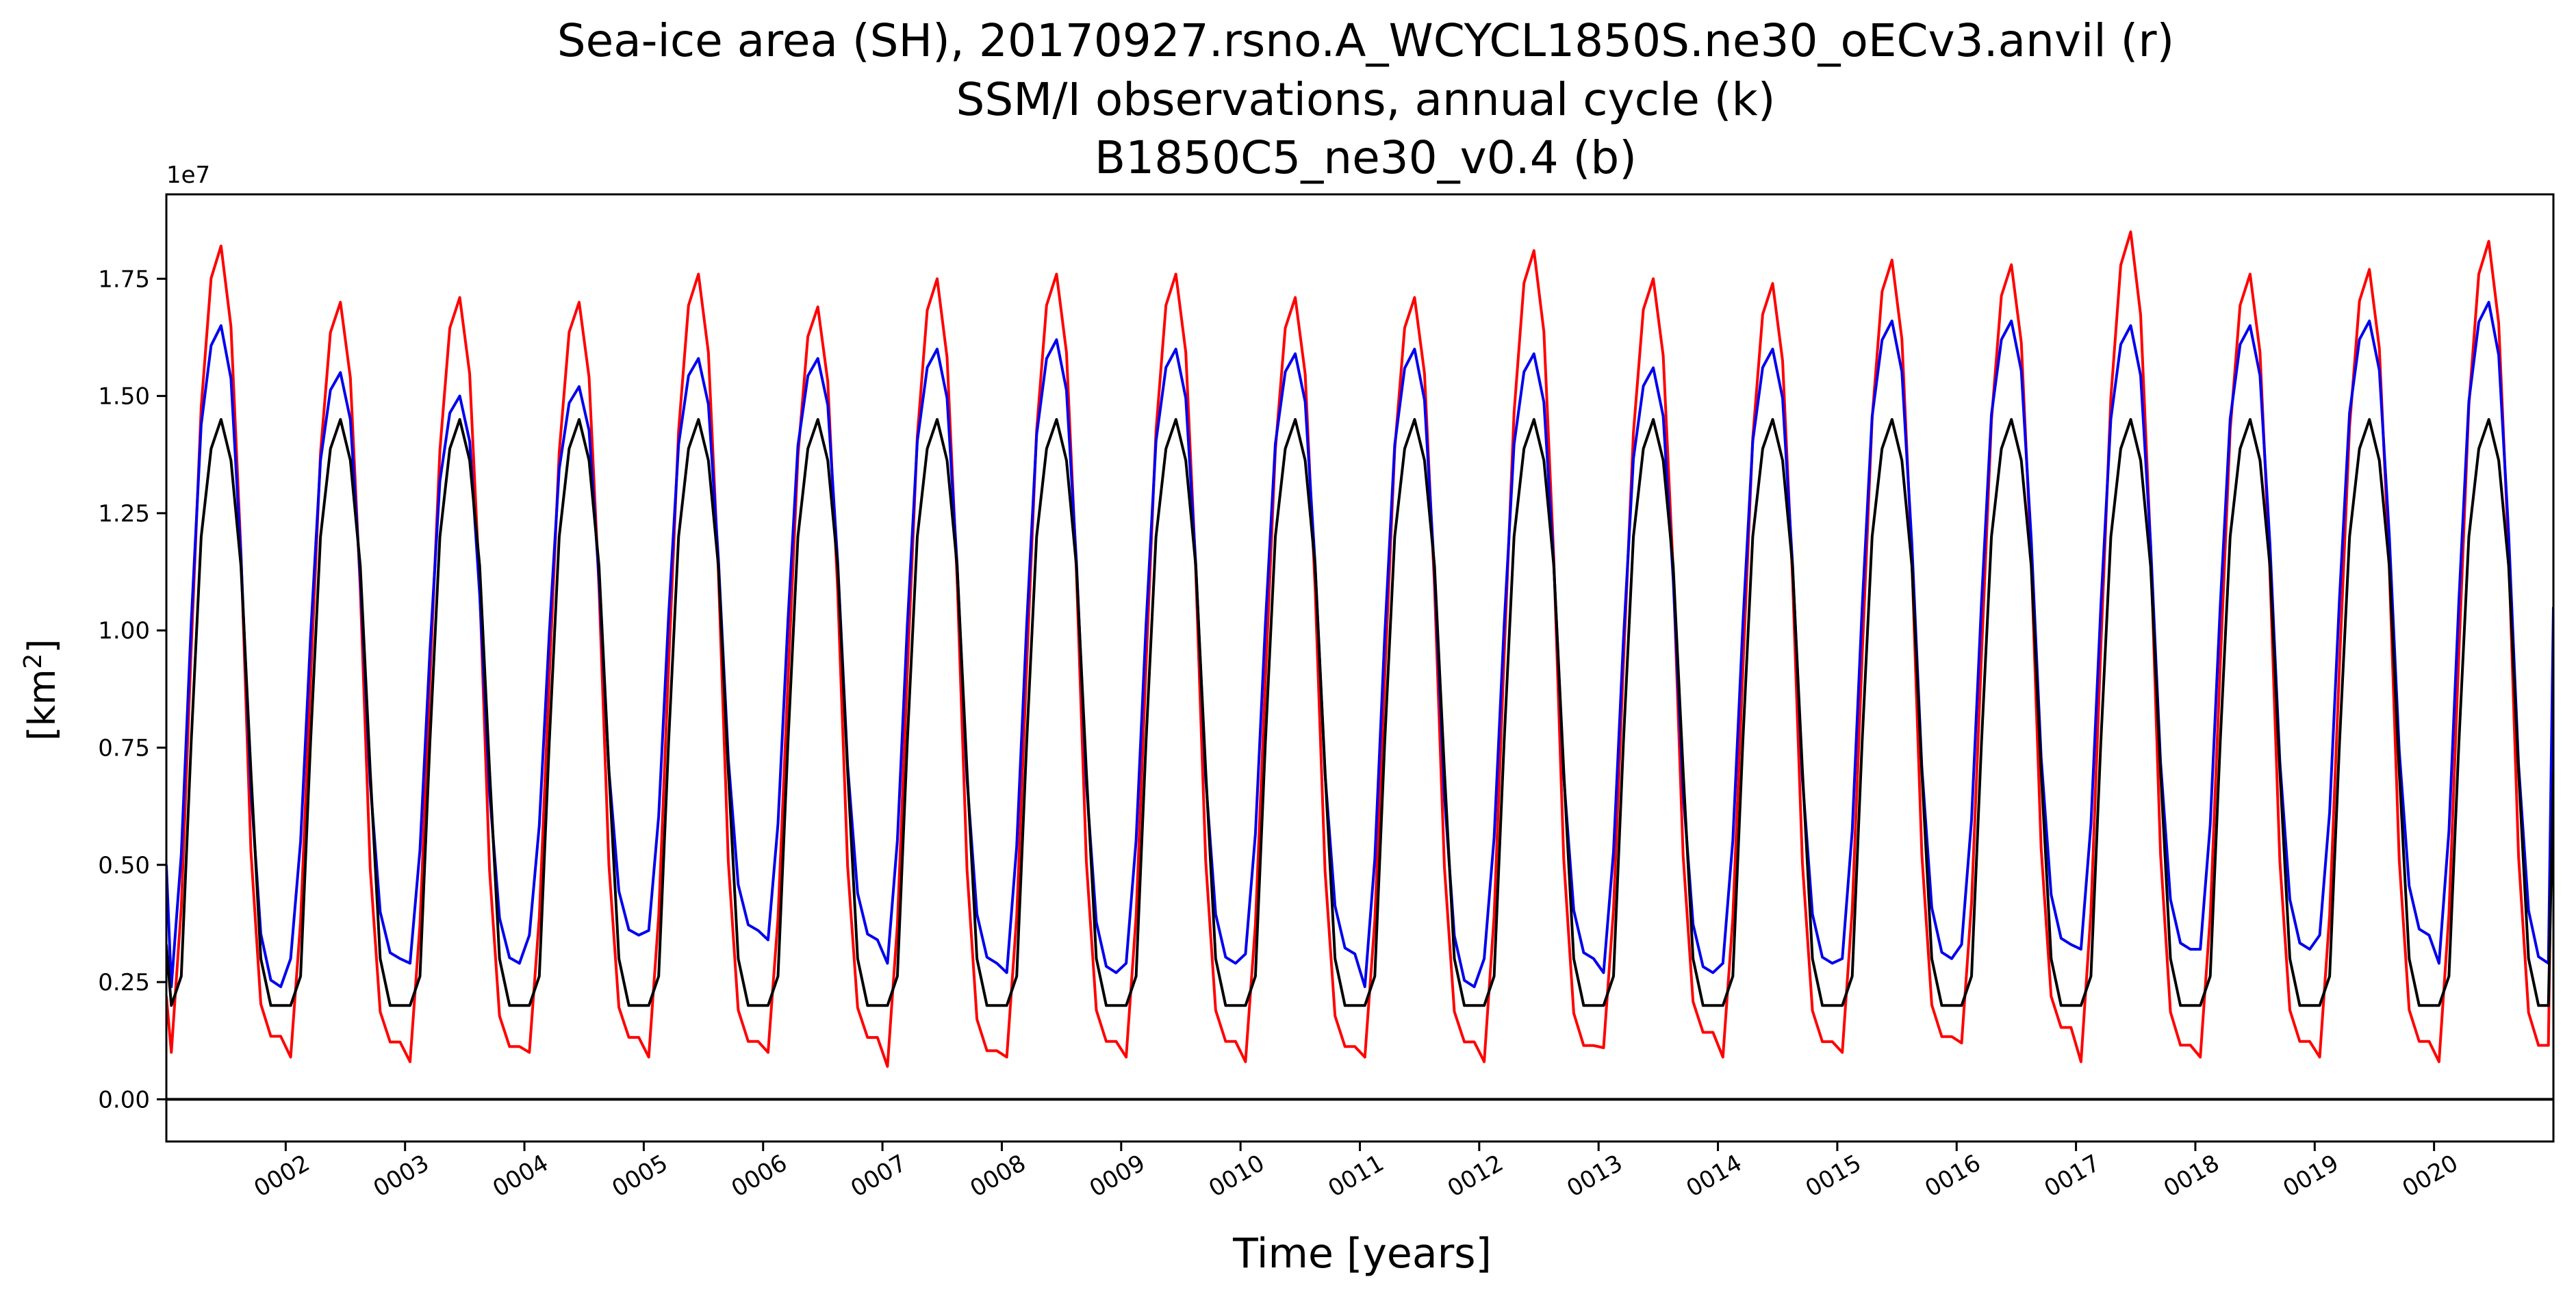  I want to click on x-tick-label: 0020, so click(2430, 1176).